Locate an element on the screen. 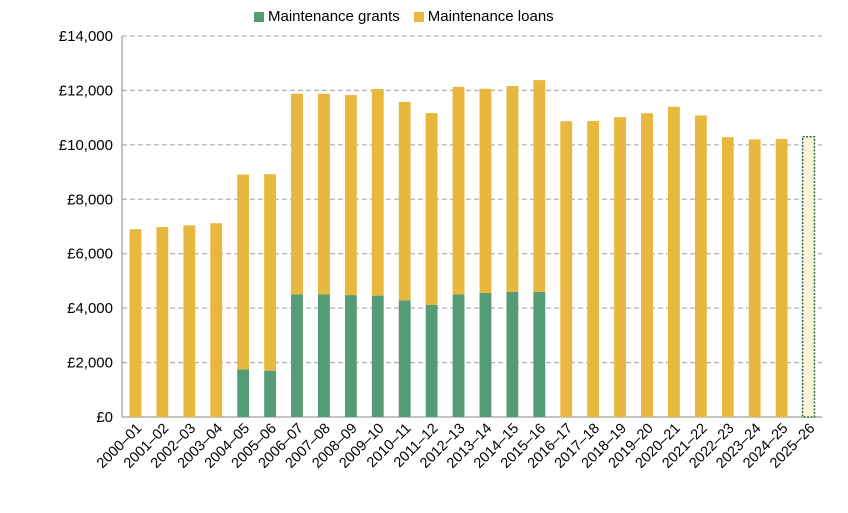  bar-loans-2010–11 is located at coordinates (404, 201).